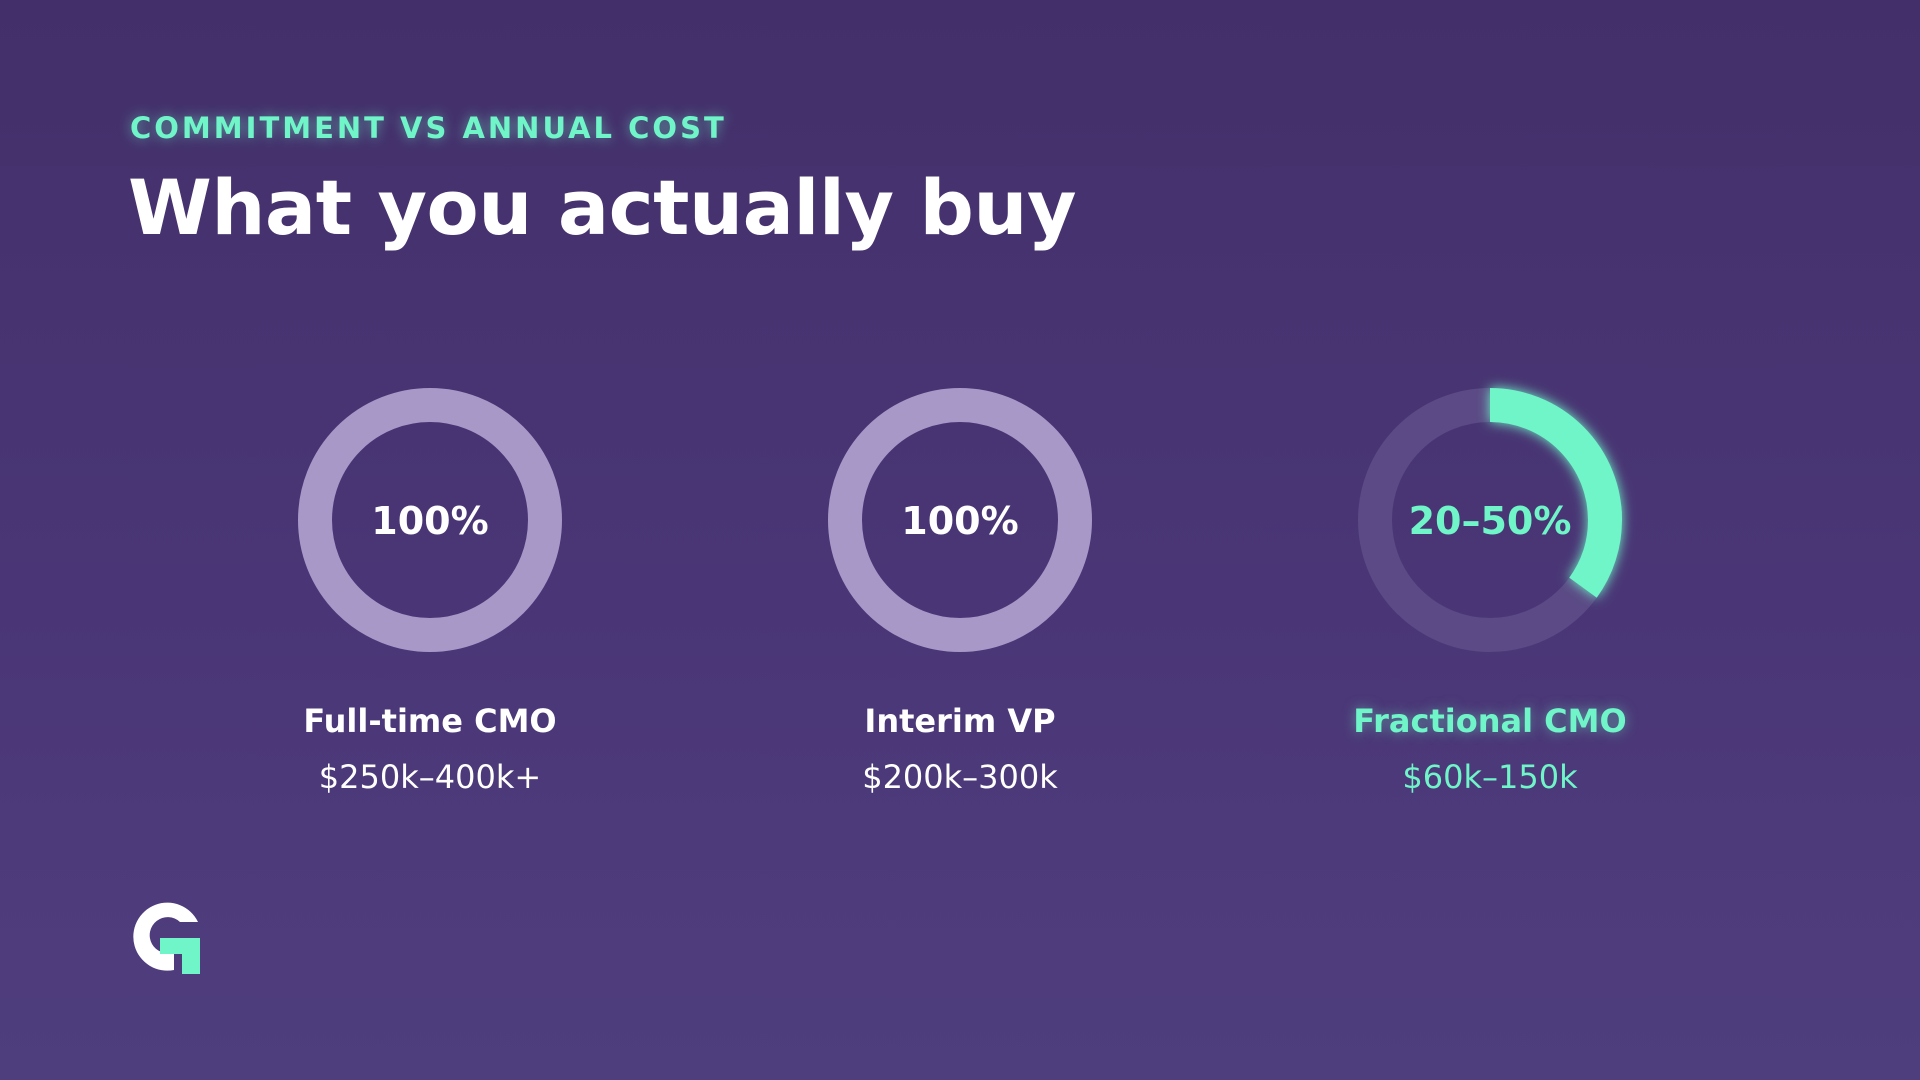 The image size is (1920, 1080). I want to click on donut-chart-2: 100%, so click(960, 520).